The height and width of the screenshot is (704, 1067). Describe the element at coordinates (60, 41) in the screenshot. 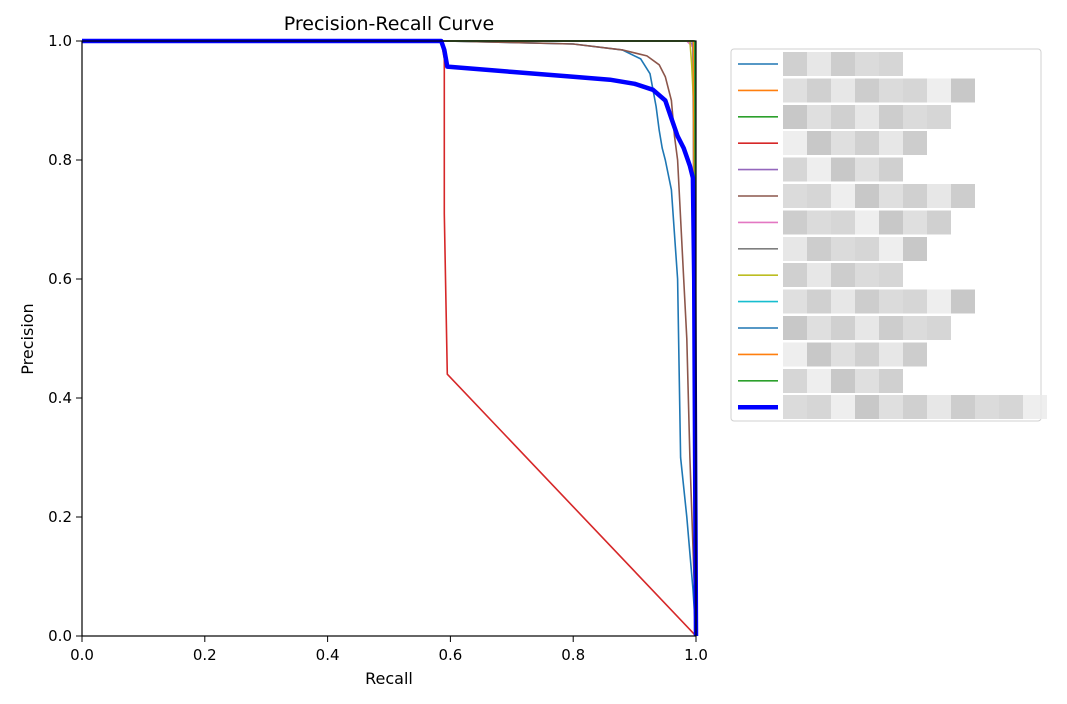

I see `y-tick-label-5: 1.0` at that location.